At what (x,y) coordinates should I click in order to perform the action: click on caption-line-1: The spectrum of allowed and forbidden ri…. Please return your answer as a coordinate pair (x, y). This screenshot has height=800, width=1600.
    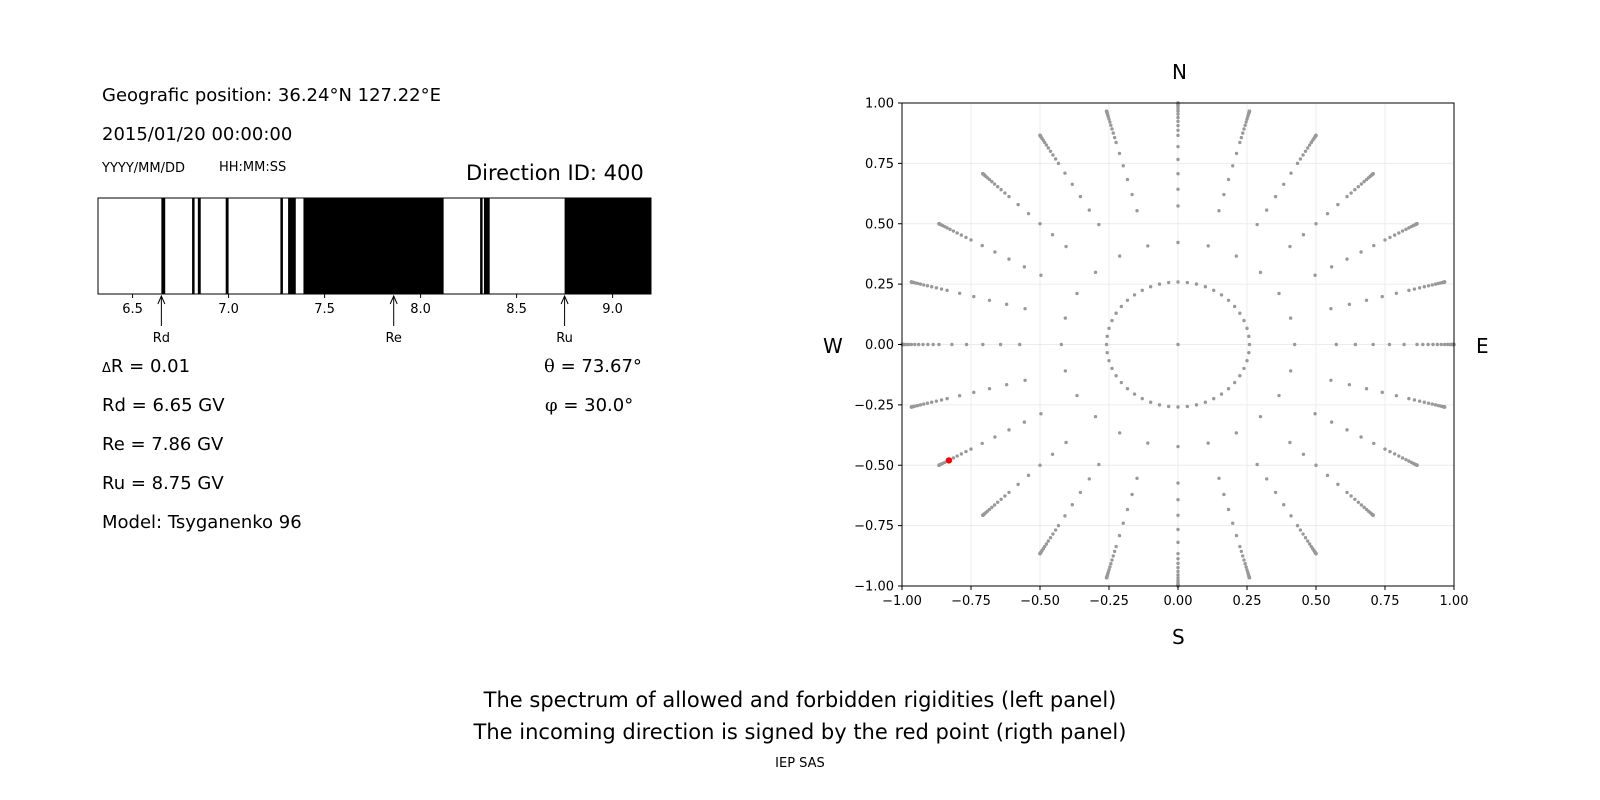
    Looking at the image, I should click on (800, 700).